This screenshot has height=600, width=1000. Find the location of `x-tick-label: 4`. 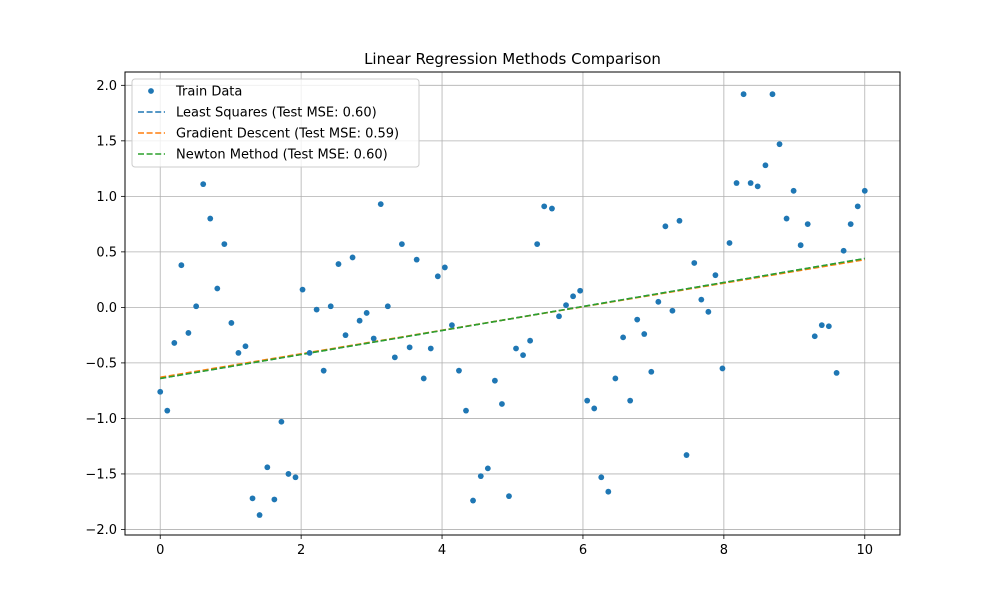

x-tick-label: 4 is located at coordinates (442, 550).